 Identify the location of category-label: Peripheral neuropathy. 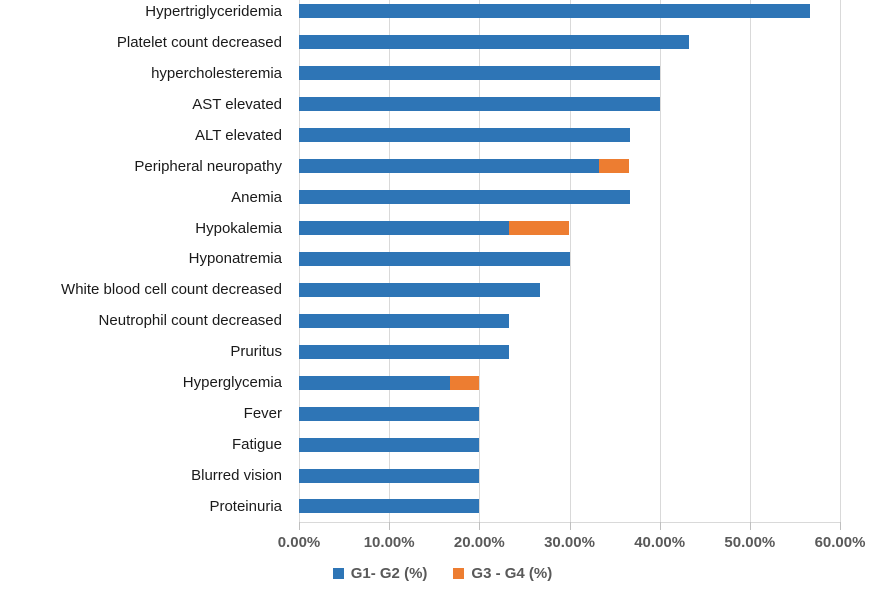
(208, 166).